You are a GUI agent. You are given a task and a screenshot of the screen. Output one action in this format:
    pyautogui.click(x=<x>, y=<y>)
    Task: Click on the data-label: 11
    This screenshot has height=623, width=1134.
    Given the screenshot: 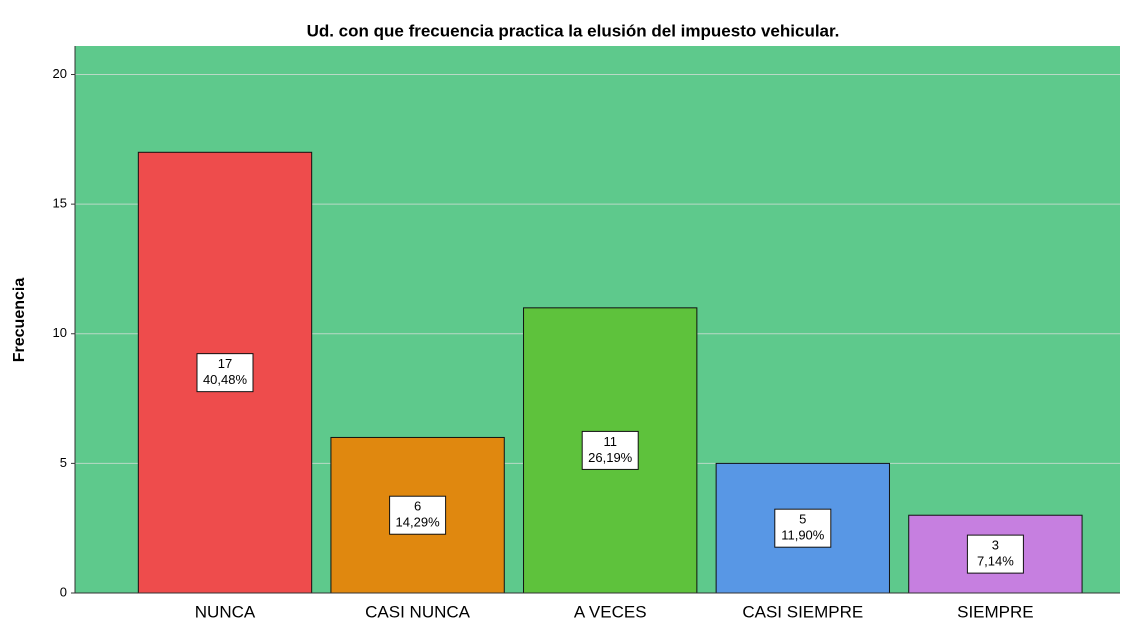 What is the action you would take?
    pyautogui.click(x=610, y=441)
    